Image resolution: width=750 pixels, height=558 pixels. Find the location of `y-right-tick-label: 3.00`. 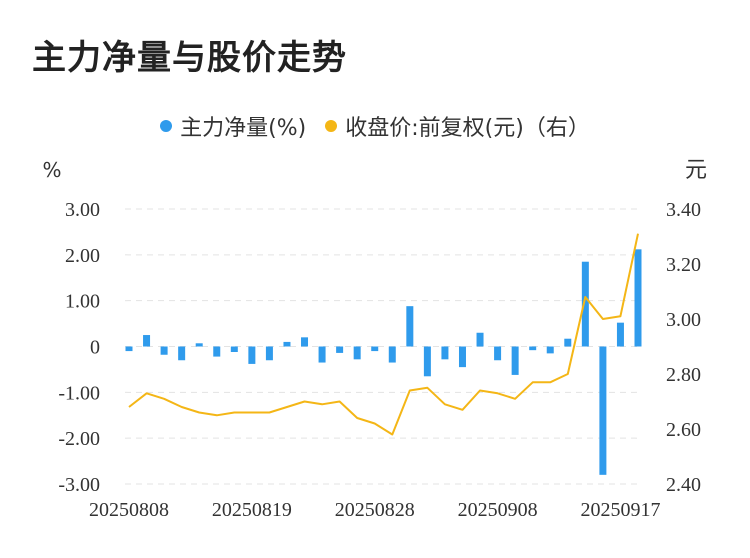

y-right-tick-label: 3.00 is located at coordinates (683, 320).